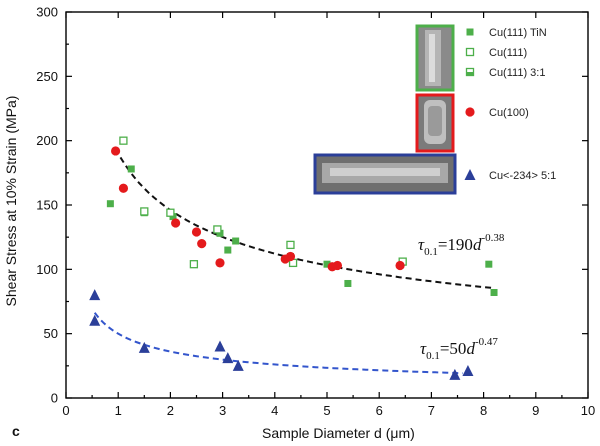  Describe the element at coordinates (433, 356) in the screenshot. I see `eq2-sub: 0.1` at that location.